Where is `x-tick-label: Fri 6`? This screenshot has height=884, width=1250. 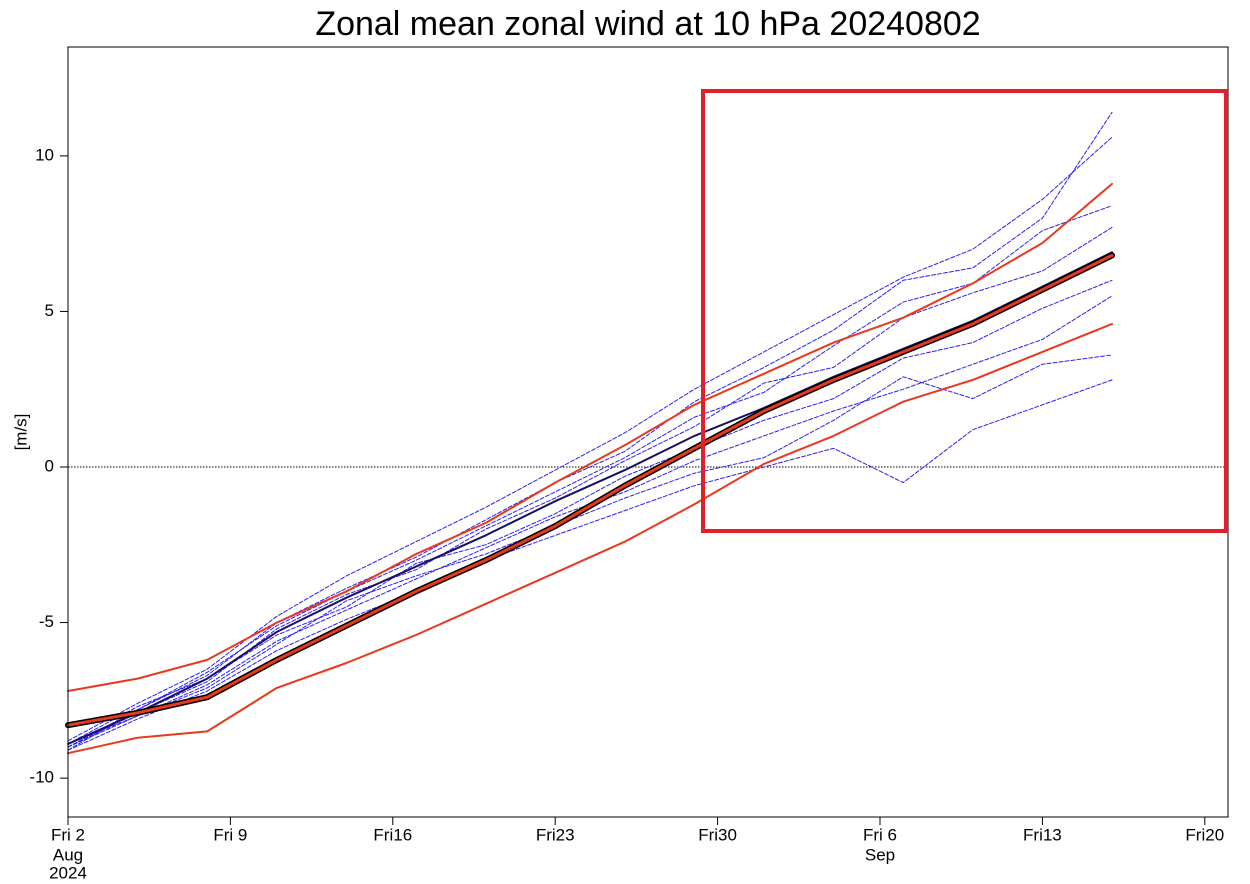 x-tick-label: Fri 6 is located at coordinates (880, 834).